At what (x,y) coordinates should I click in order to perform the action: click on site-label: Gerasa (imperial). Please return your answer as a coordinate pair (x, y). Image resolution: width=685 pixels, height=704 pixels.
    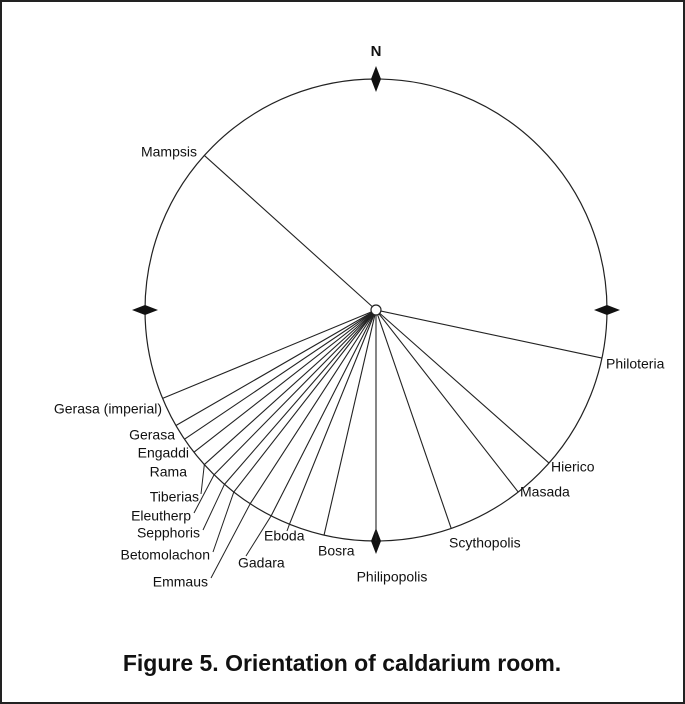
    Looking at the image, I should click on (108, 409).